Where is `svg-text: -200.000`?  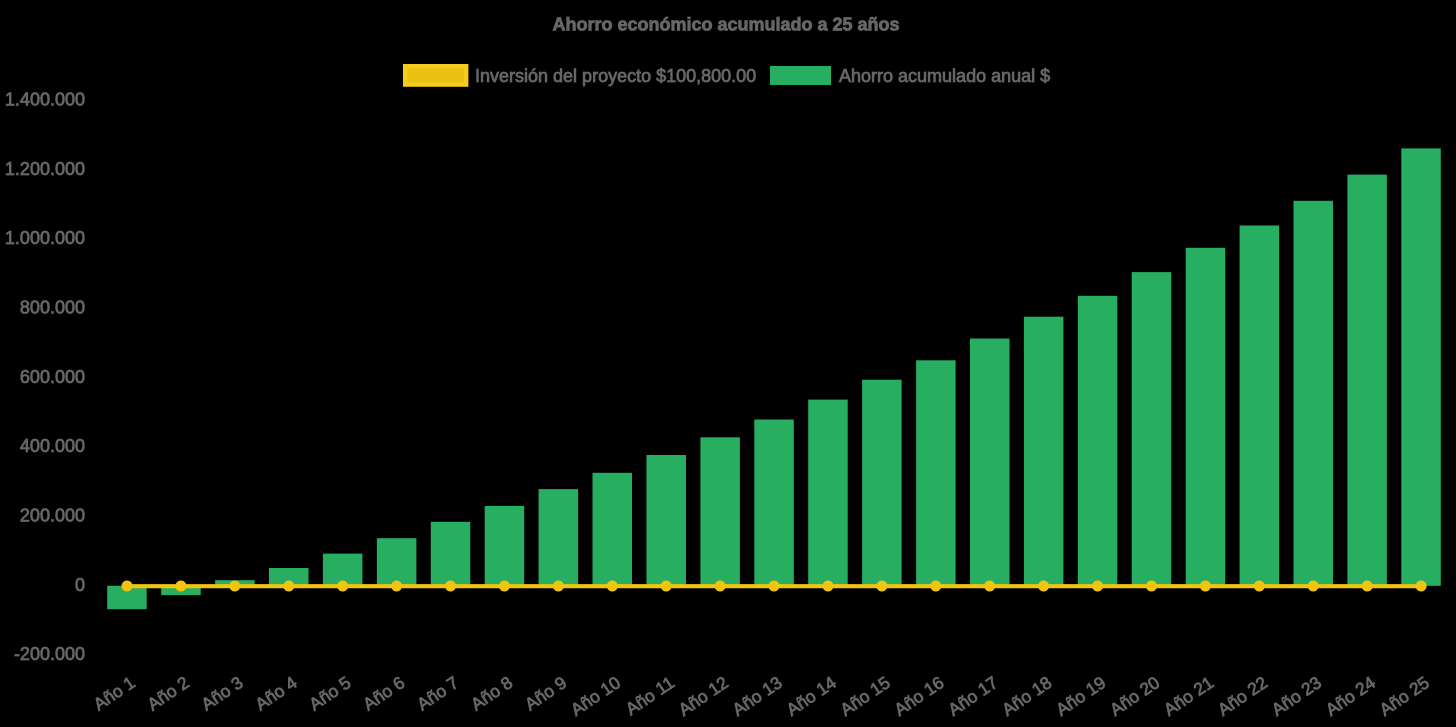
svg-text: -200.000 is located at coordinates (49, 654).